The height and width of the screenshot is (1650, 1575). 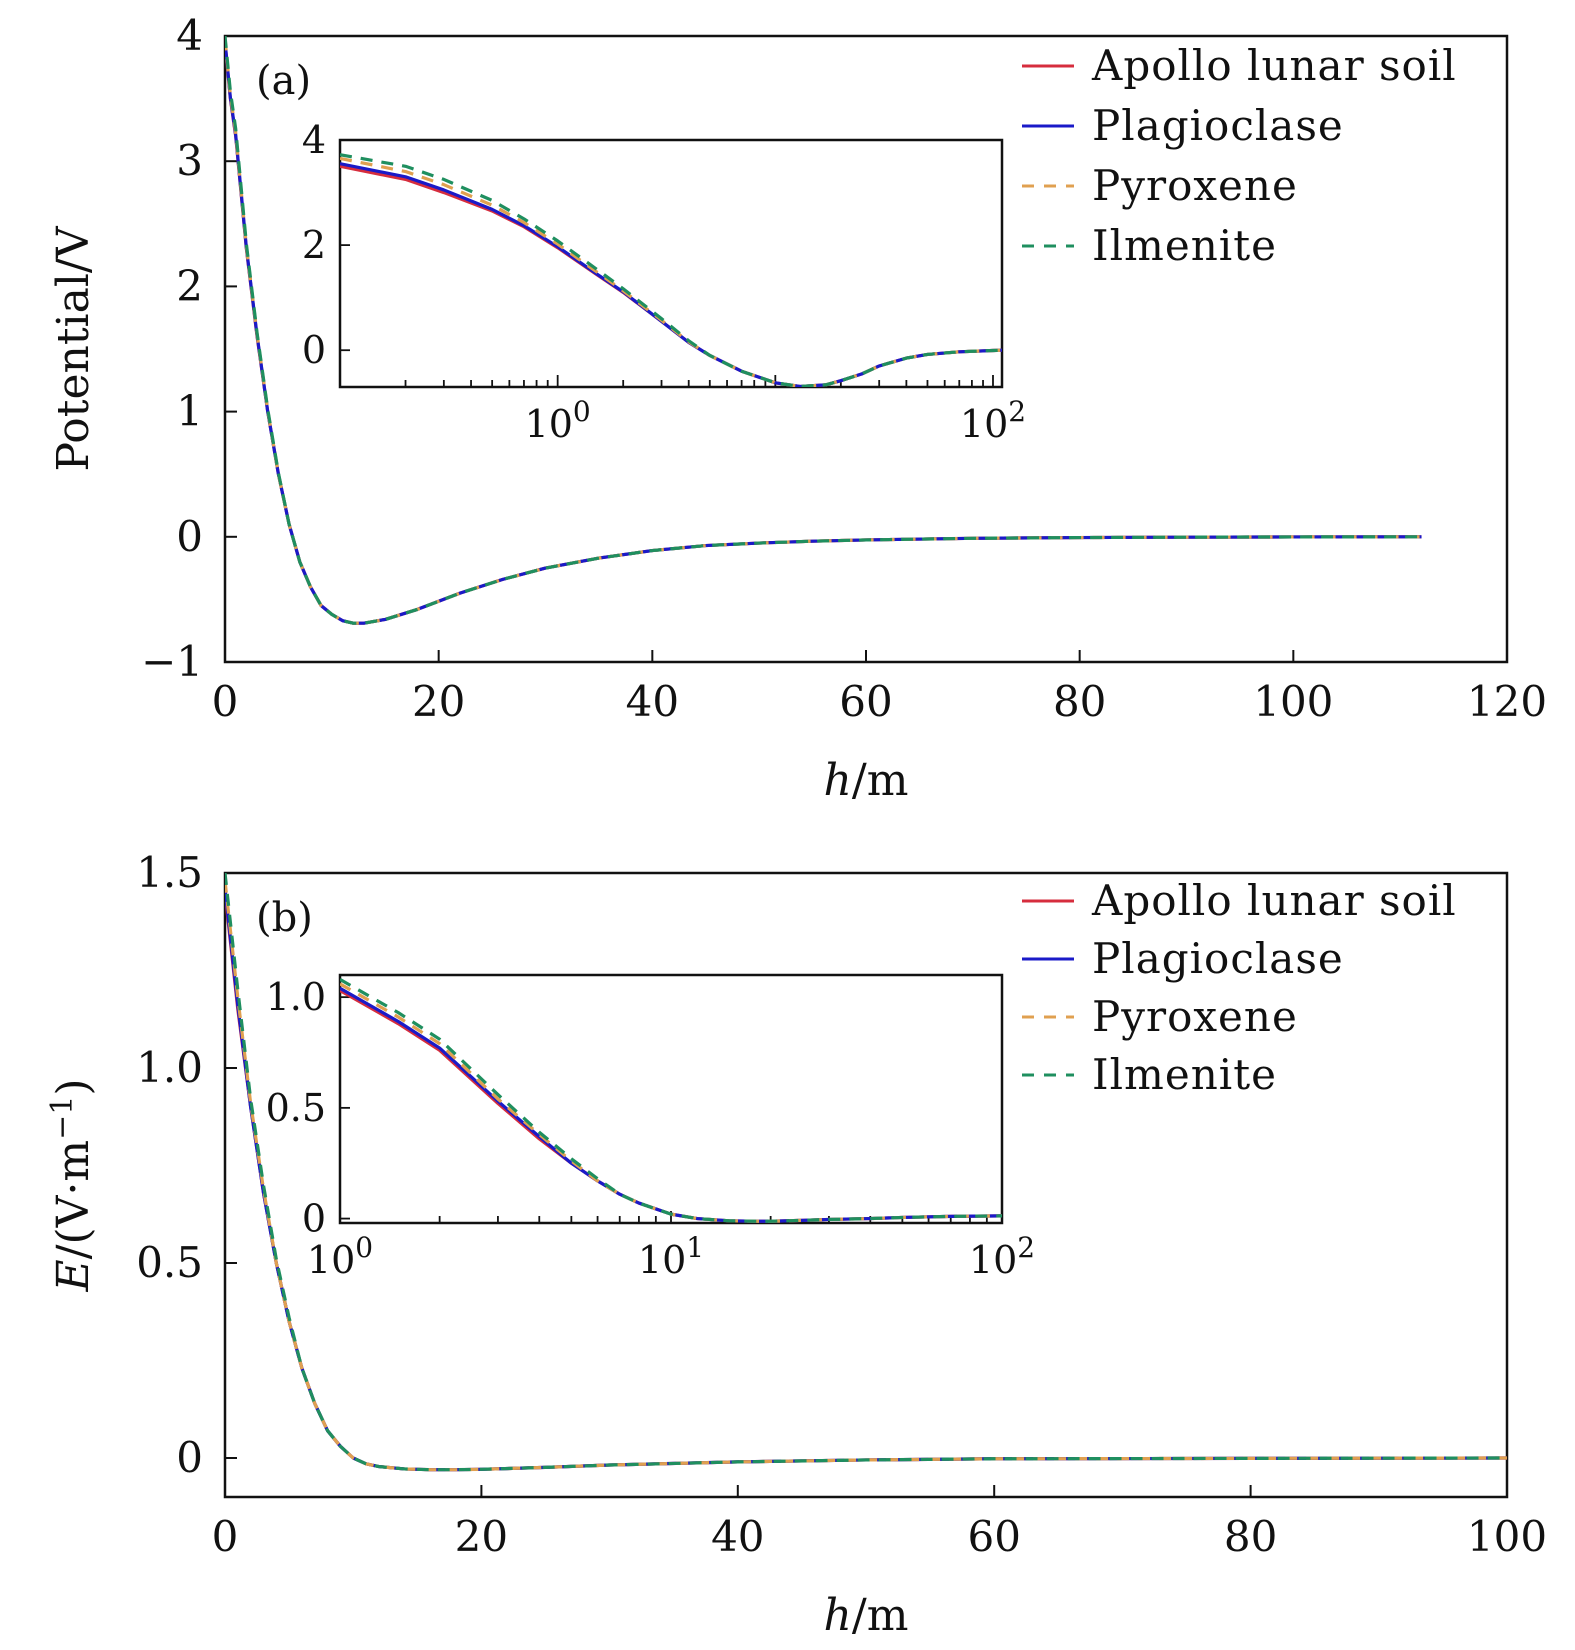 What do you see at coordinates (481, 1536) in the screenshot?
I see `x-tick-label-b-1: 20` at bounding box center [481, 1536].